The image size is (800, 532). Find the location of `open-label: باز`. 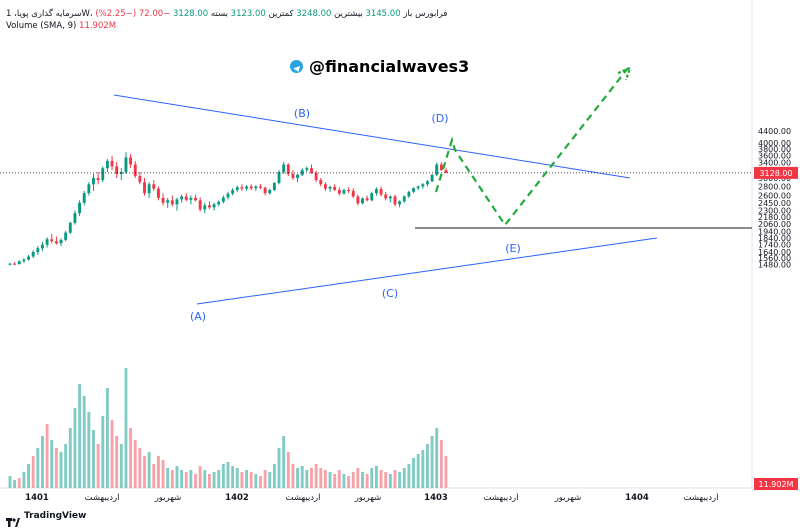

open-label: باز is located at coordinates (408, 14).